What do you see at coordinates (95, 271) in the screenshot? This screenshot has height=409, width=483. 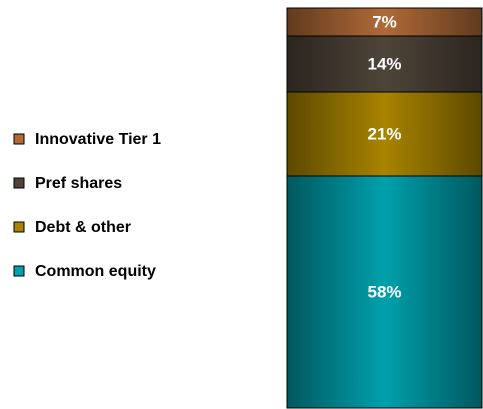 I see `legend-label: Common equity` at bounding box center [95, 271].